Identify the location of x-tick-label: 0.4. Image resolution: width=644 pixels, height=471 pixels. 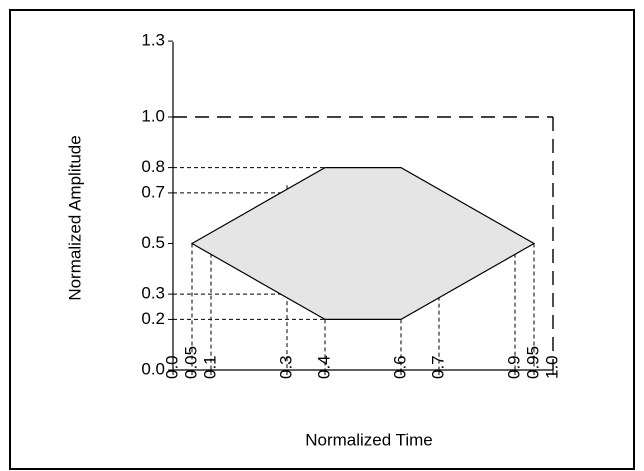
(323, 367).